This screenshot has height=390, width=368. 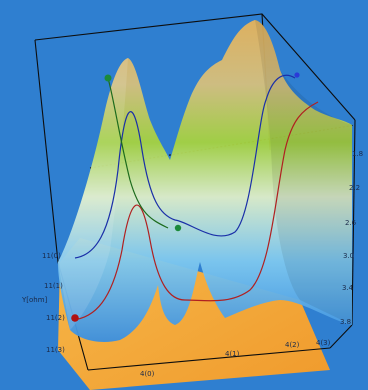 What do you see at coordinates (34, 300) in the screenshot?
I see `y-axis-label: Y[ohm]` at bounding box center [34, 300].